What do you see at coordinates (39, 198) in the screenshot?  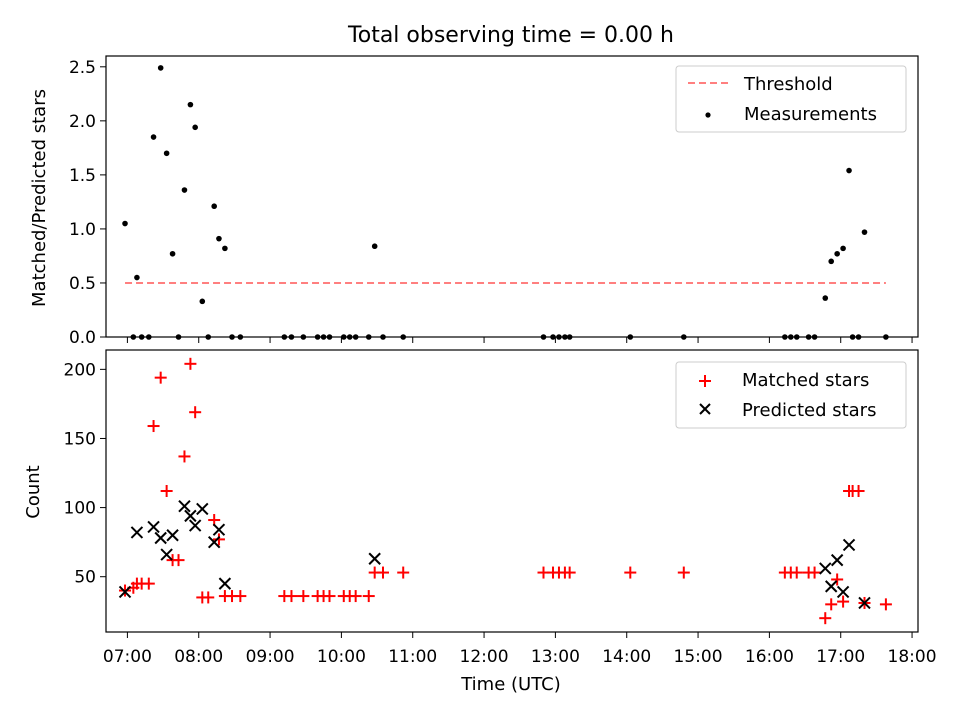 I see `top-panel-ylabel: Matched/Predicted stars` at bounding box center [39, 198].